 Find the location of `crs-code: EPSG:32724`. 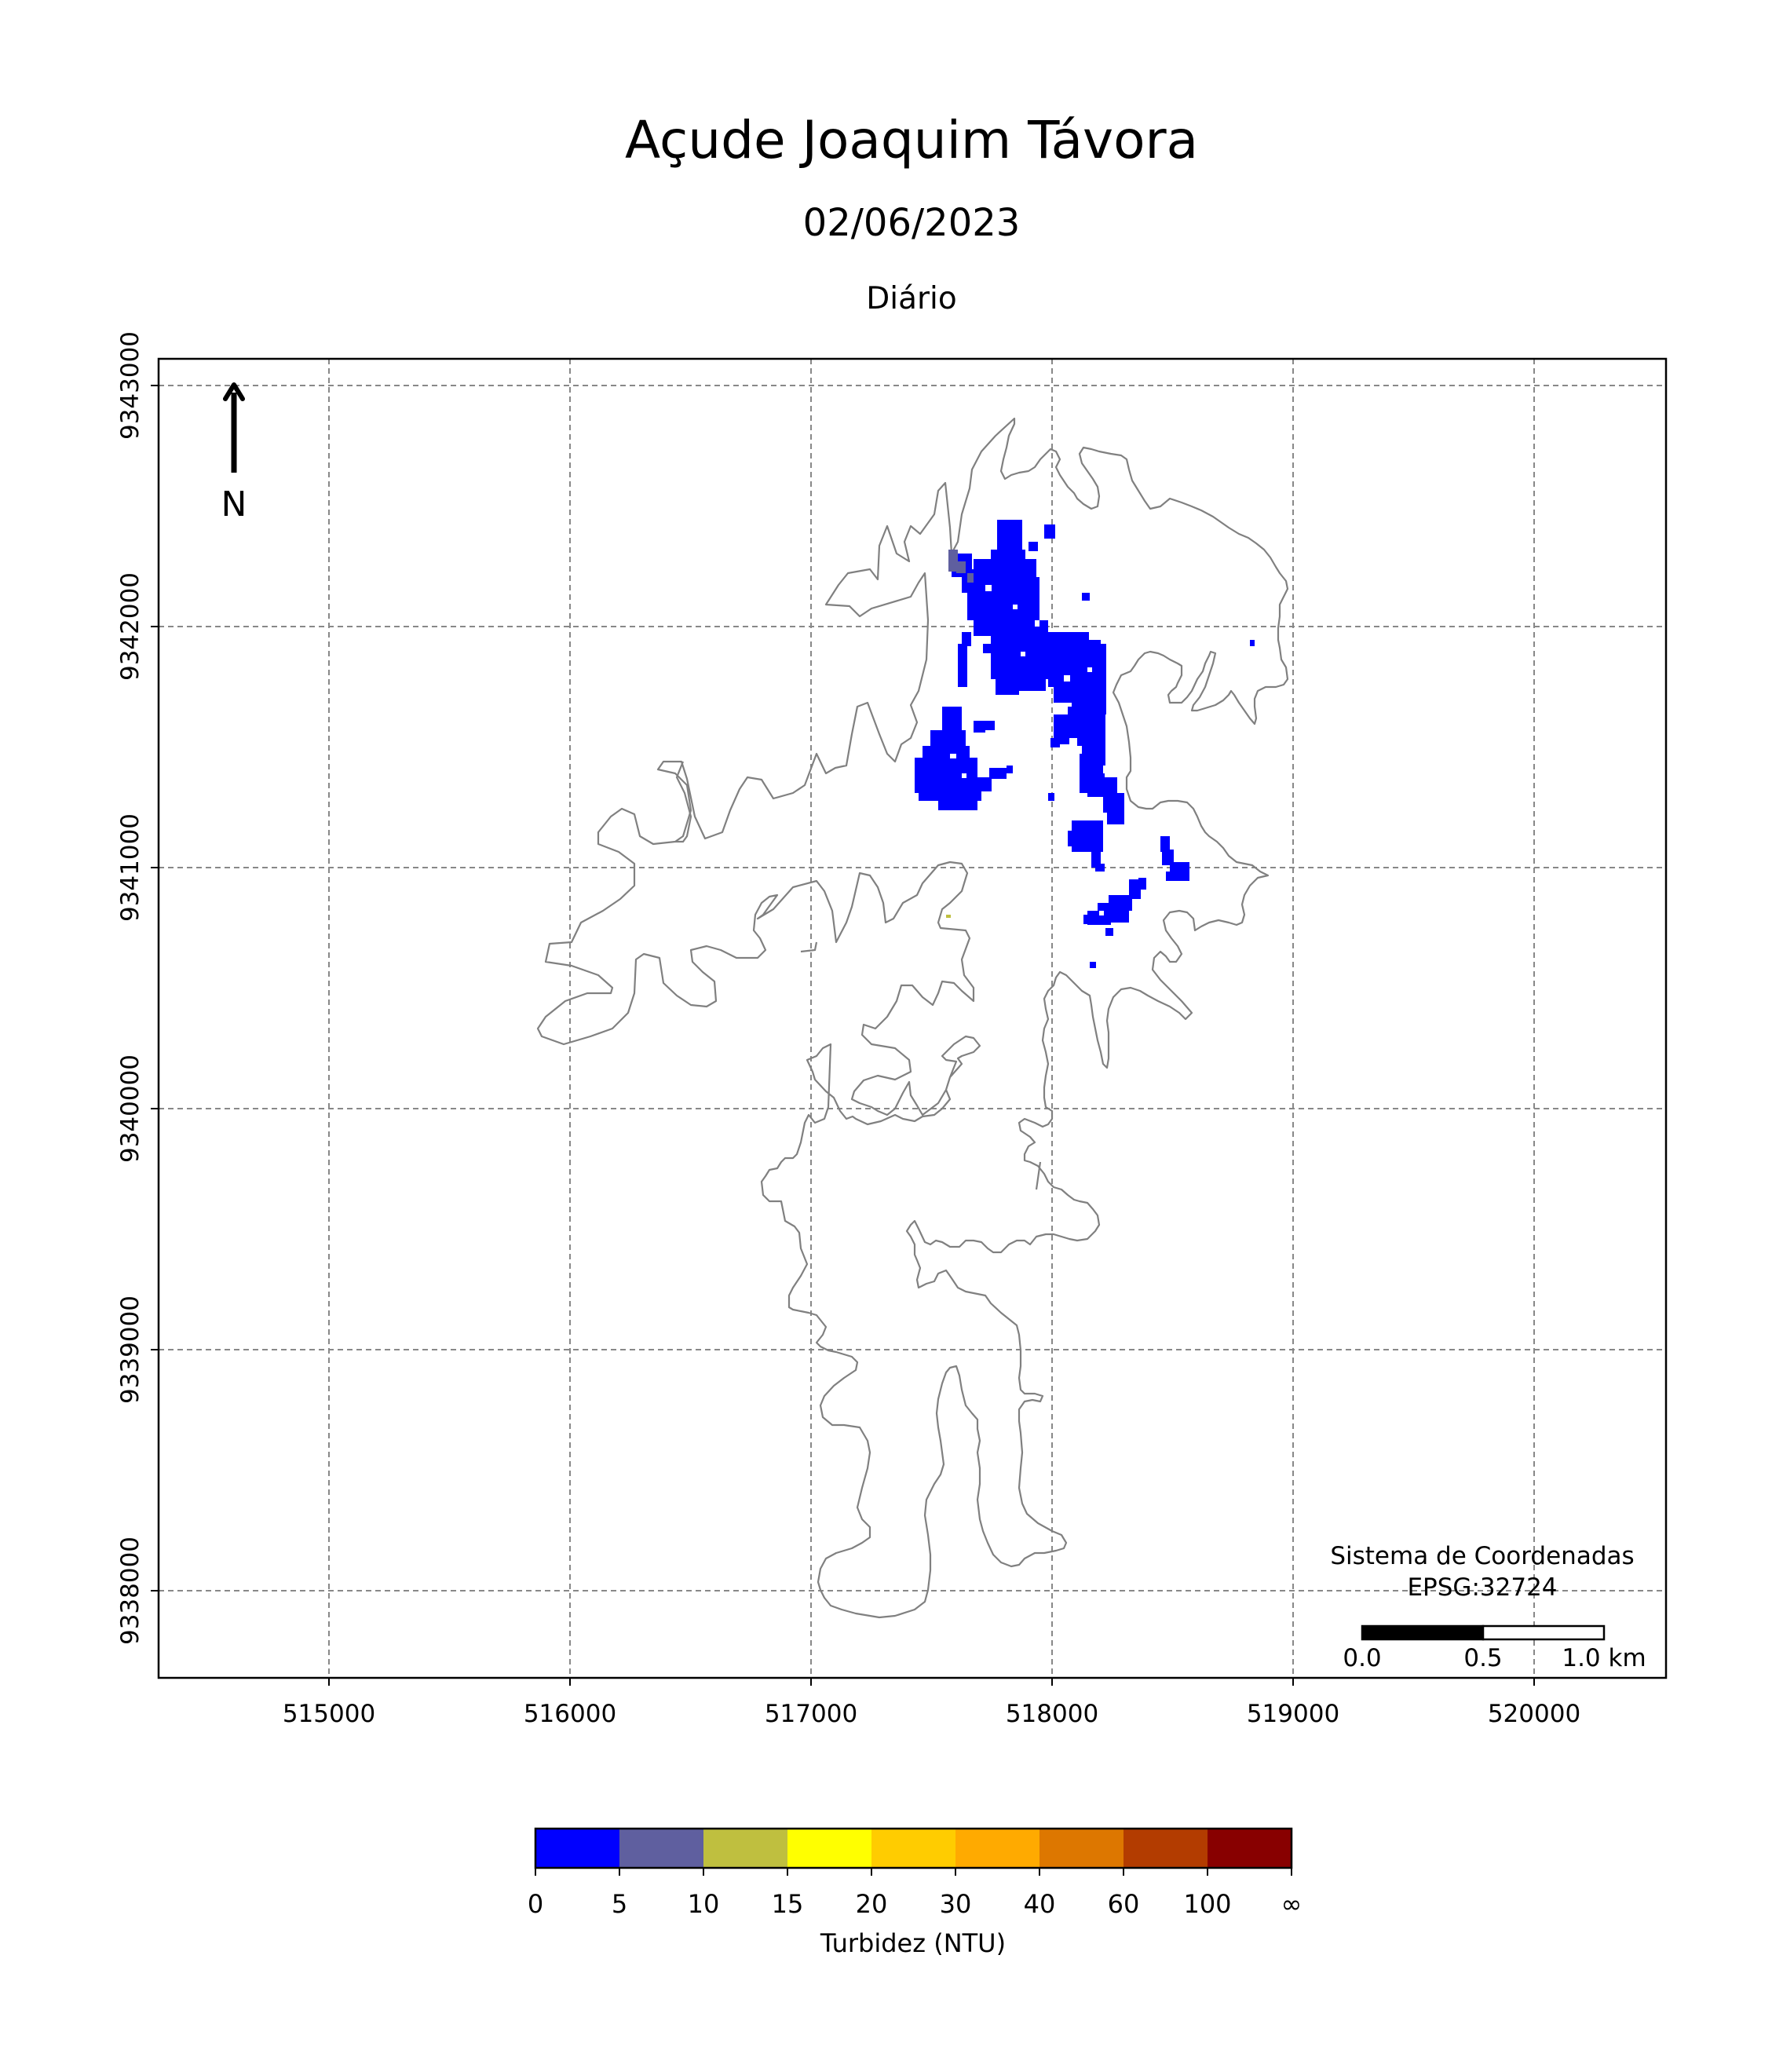

crs-code: EPSG:32724 is located at coordinates (1482, 1587).